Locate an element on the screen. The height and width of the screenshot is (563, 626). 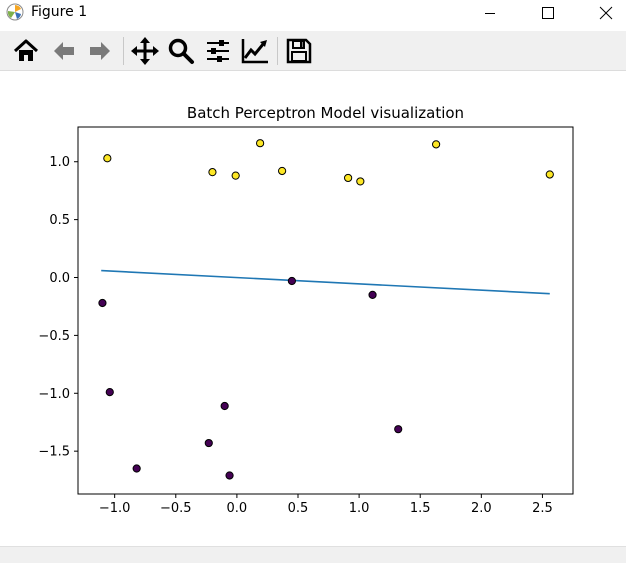
matplotlib-logo-icon is located at coordinates (15, 12).